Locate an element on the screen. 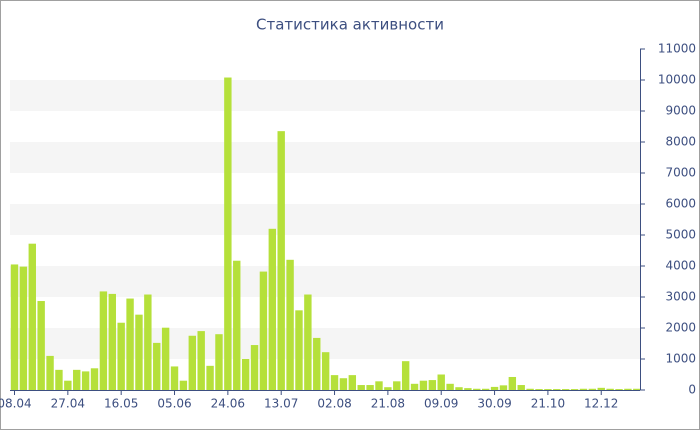 The height and width of the screenshot is (430, 700). y-tick-label: 0 is located at coordinates (692, 390).